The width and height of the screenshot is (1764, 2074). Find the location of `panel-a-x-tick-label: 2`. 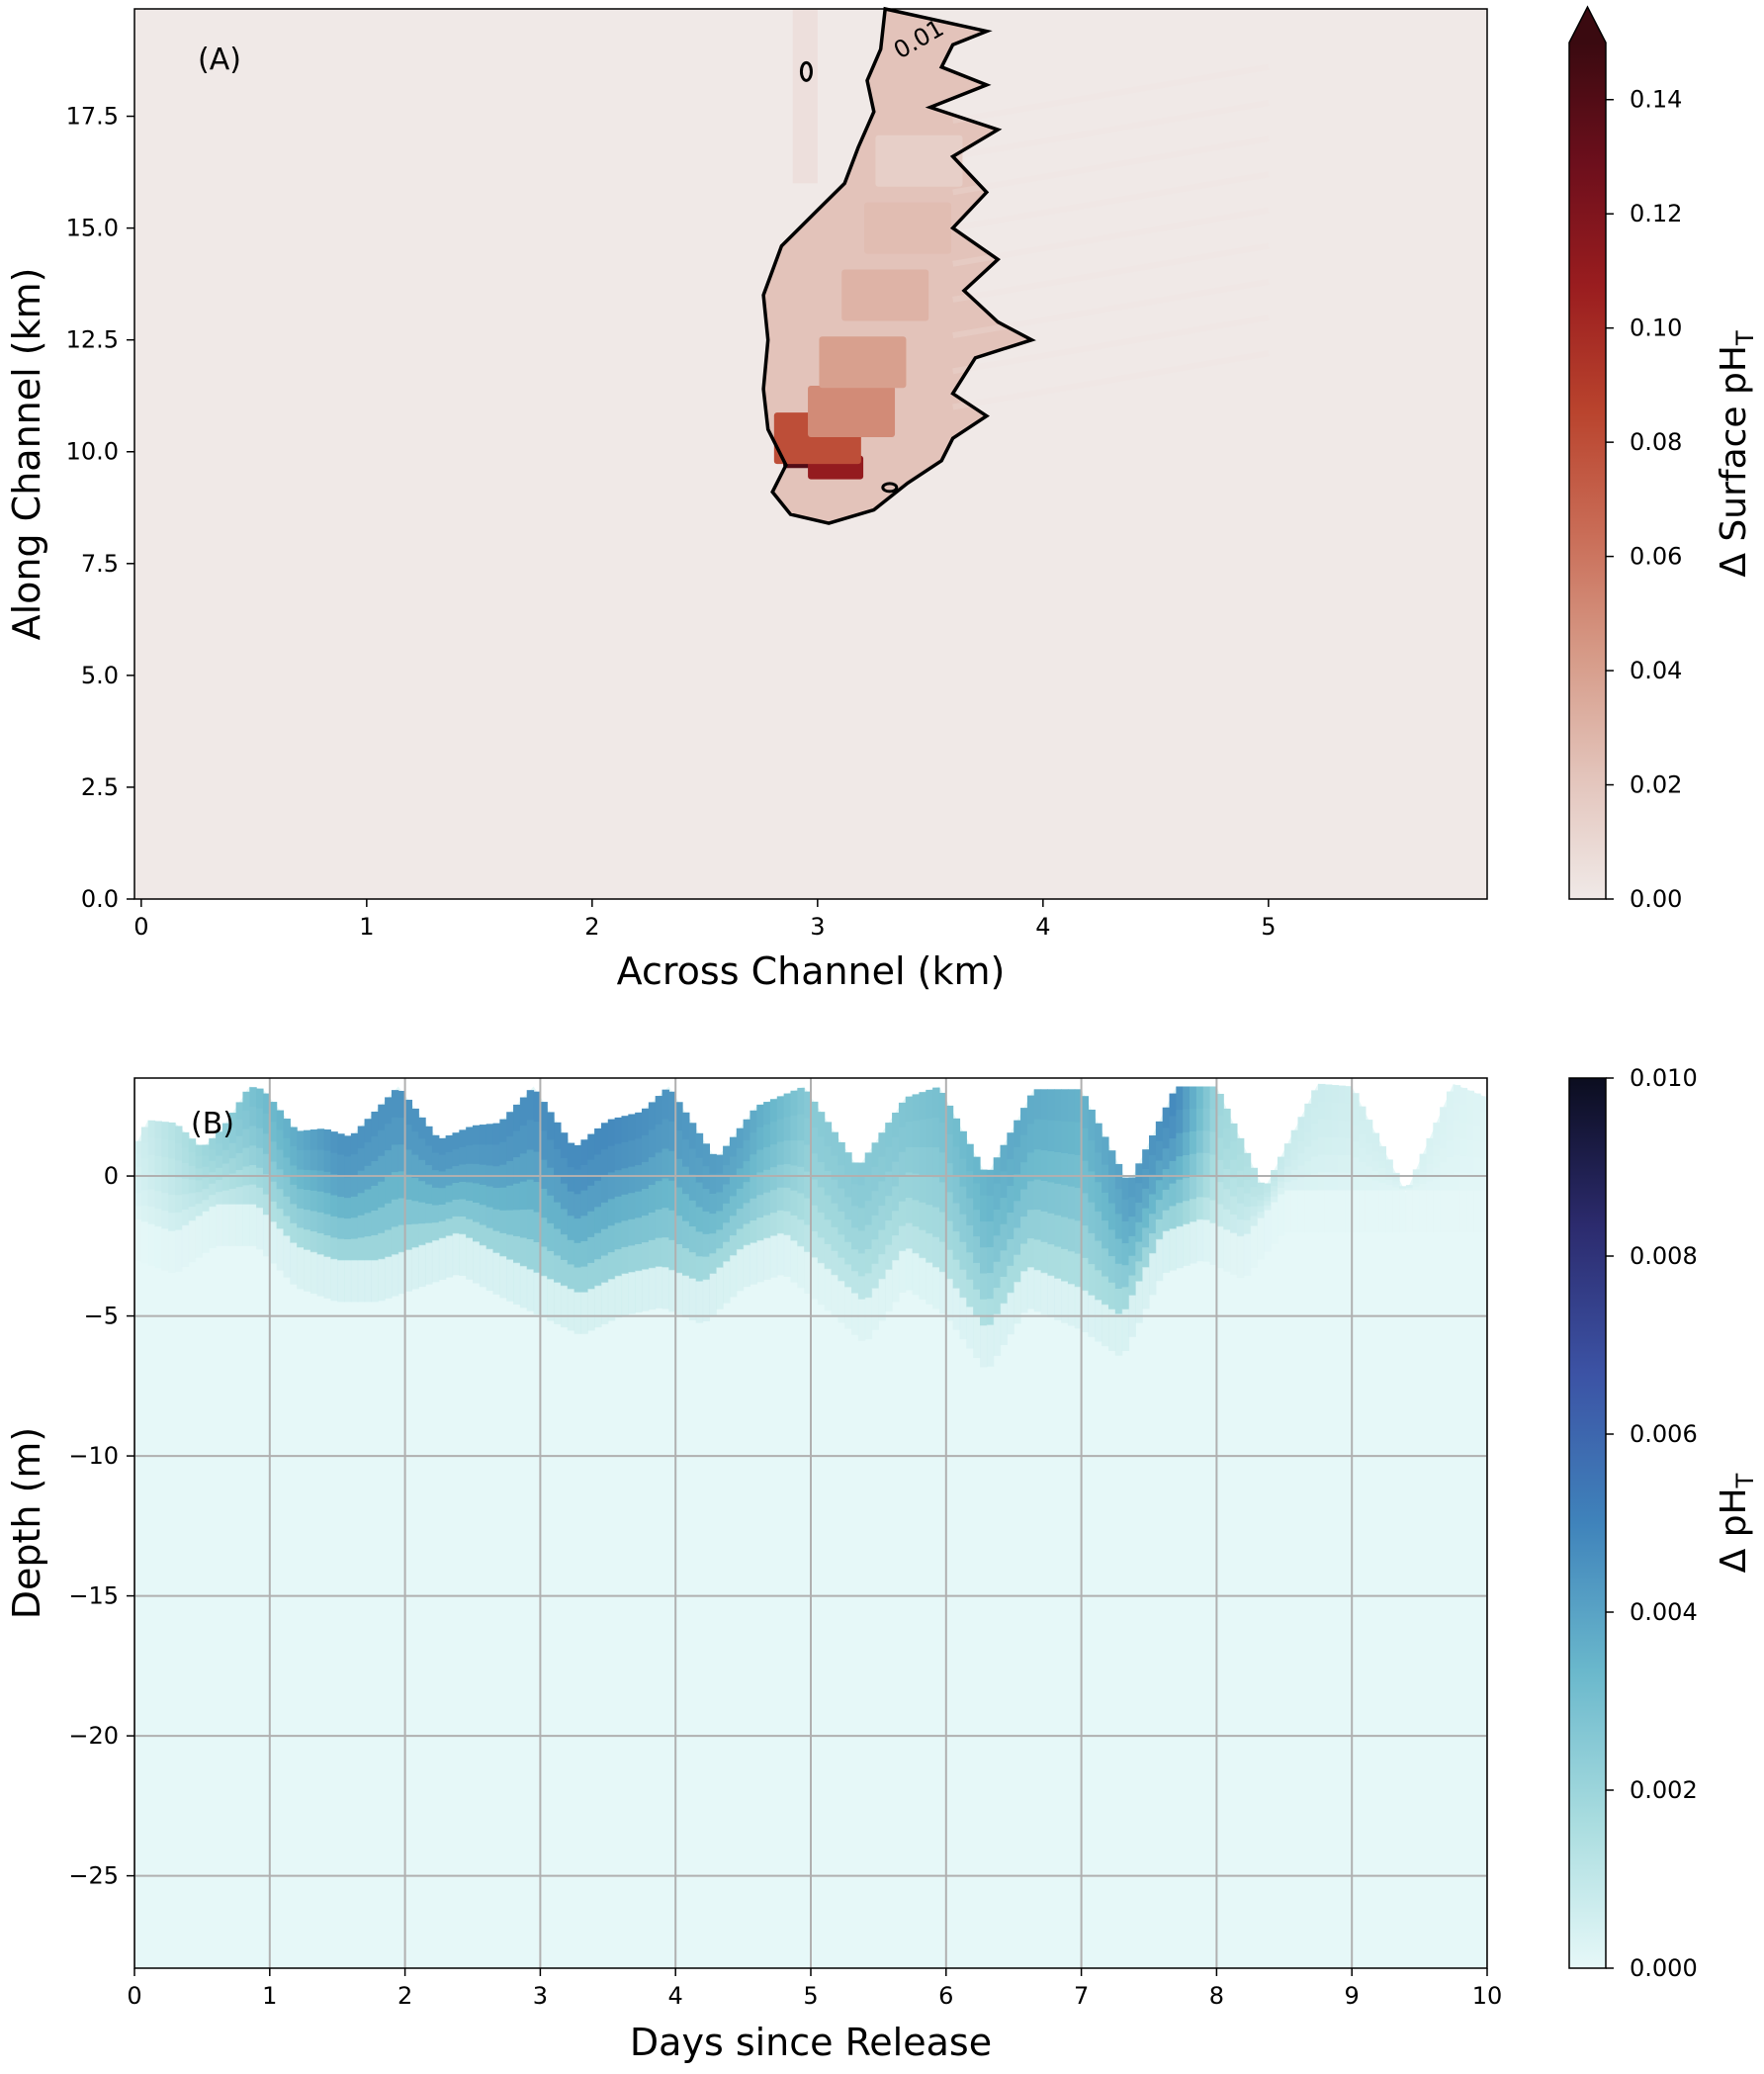

panel-a-x-tick-label: 2 is located at coordinates (591, 927).